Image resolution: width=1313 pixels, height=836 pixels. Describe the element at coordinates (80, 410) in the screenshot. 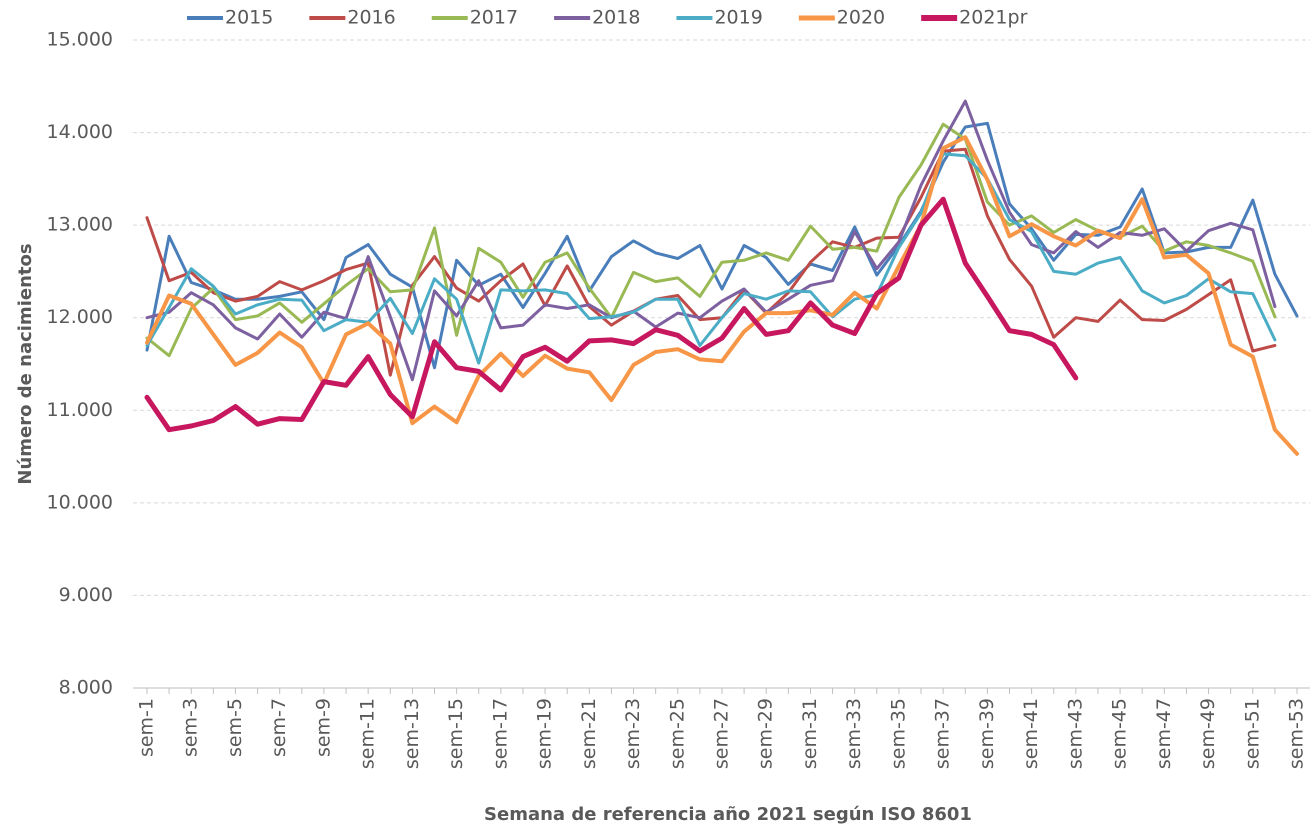

I see `y-tick-label: 11.000` at that location.